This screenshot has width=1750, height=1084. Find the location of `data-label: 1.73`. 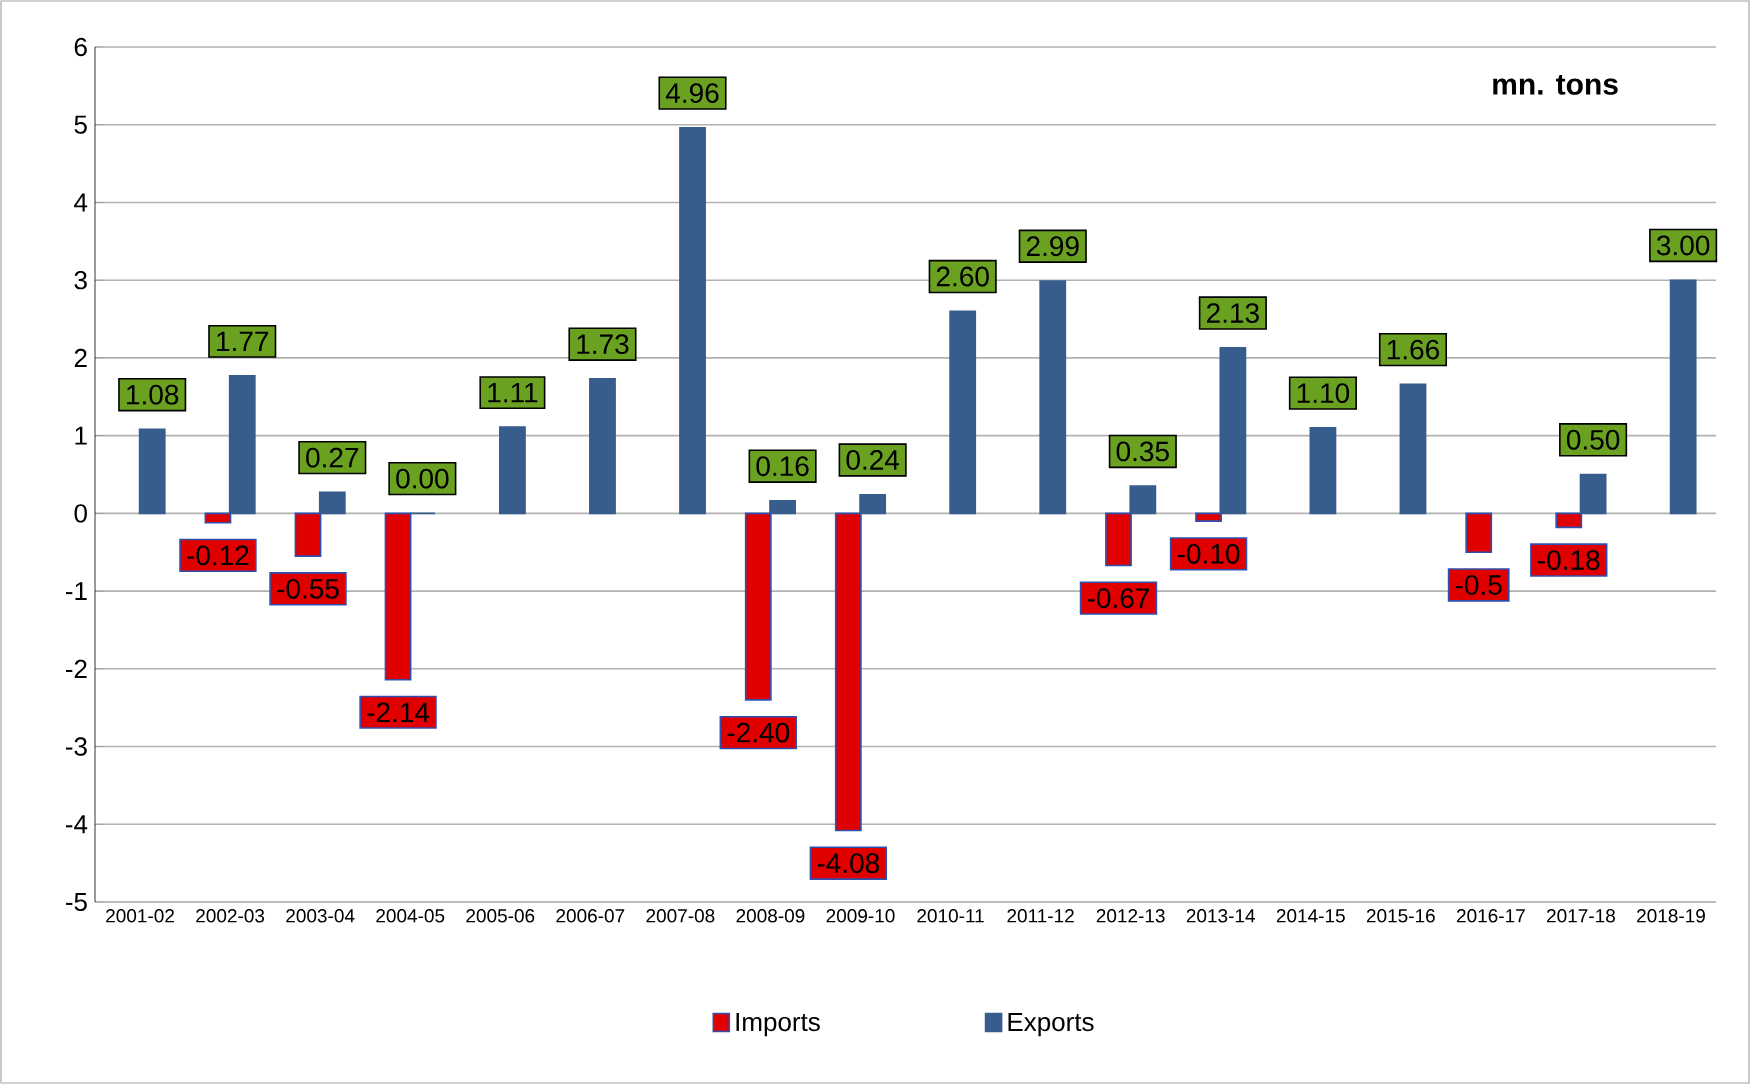

data-label: 1.73 is located at coordinates (603, 344).